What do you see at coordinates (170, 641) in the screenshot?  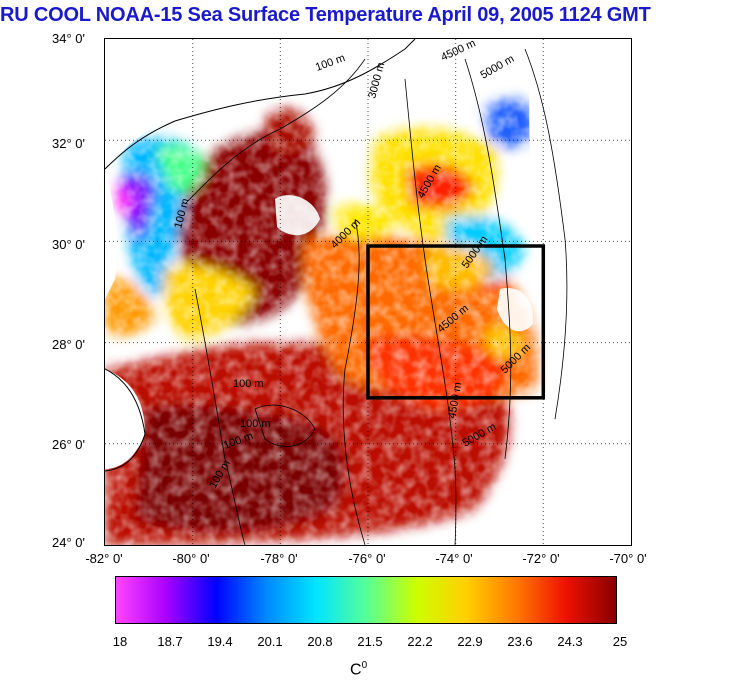 I see `colorbar-tick: 18.7` at bounding box center [170, 641].